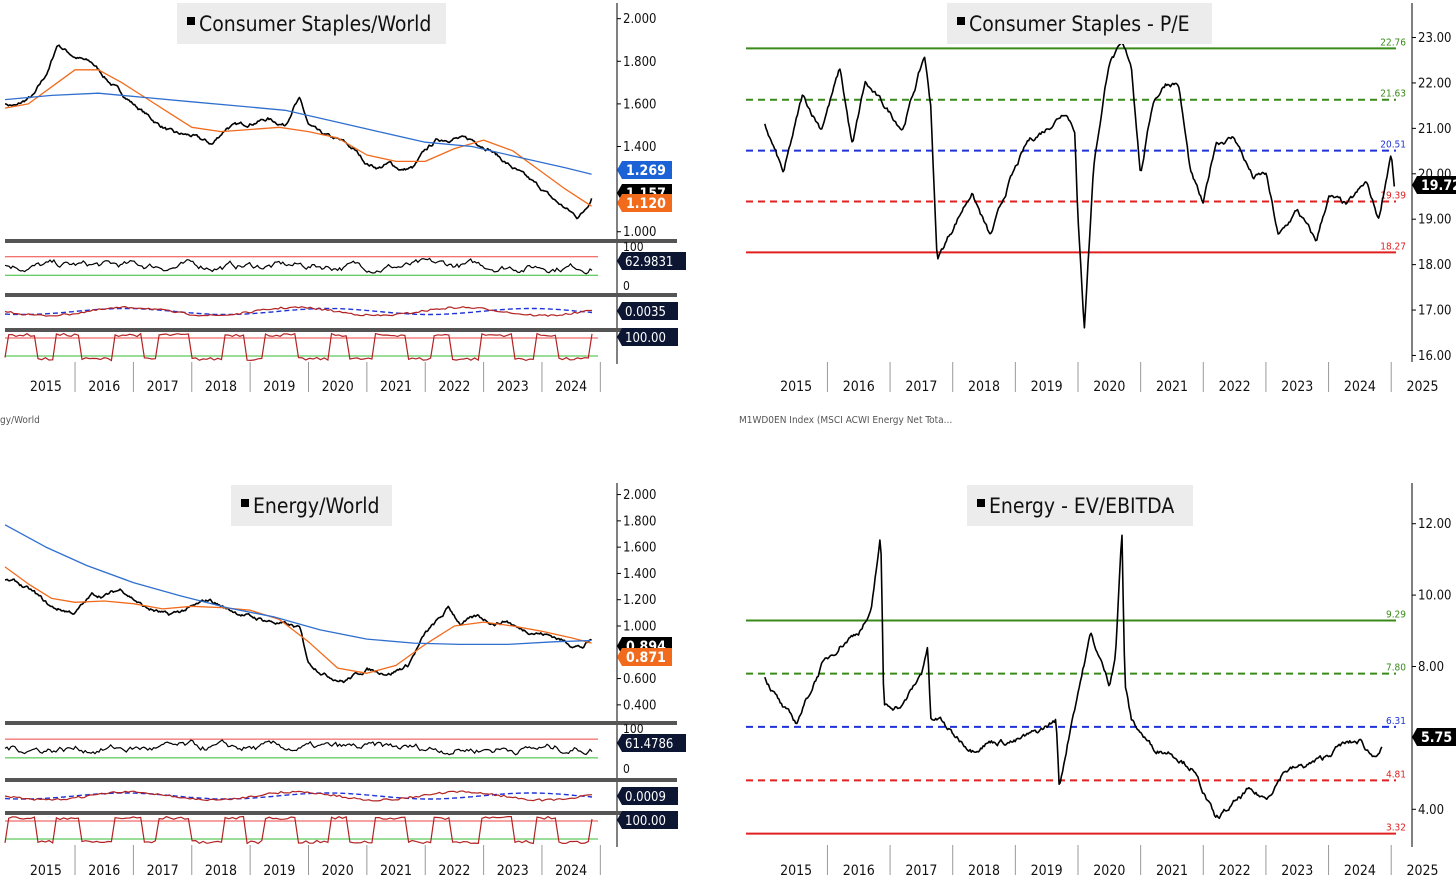  I want to click on value-tag-text: 1.269, so click(646, 171).